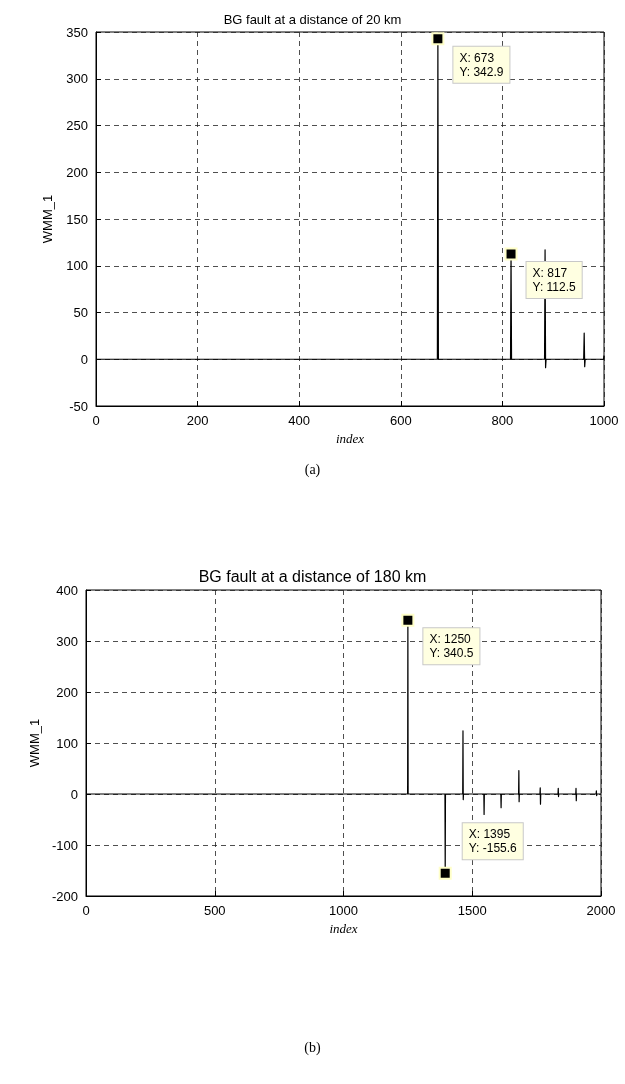 Image resolution: width=625 pixels, height=1084 pixels. What do you see at coordinates (299, 420) in the screenshot?
I see `x-tick-label: 400` at bounding box center [299, 420].